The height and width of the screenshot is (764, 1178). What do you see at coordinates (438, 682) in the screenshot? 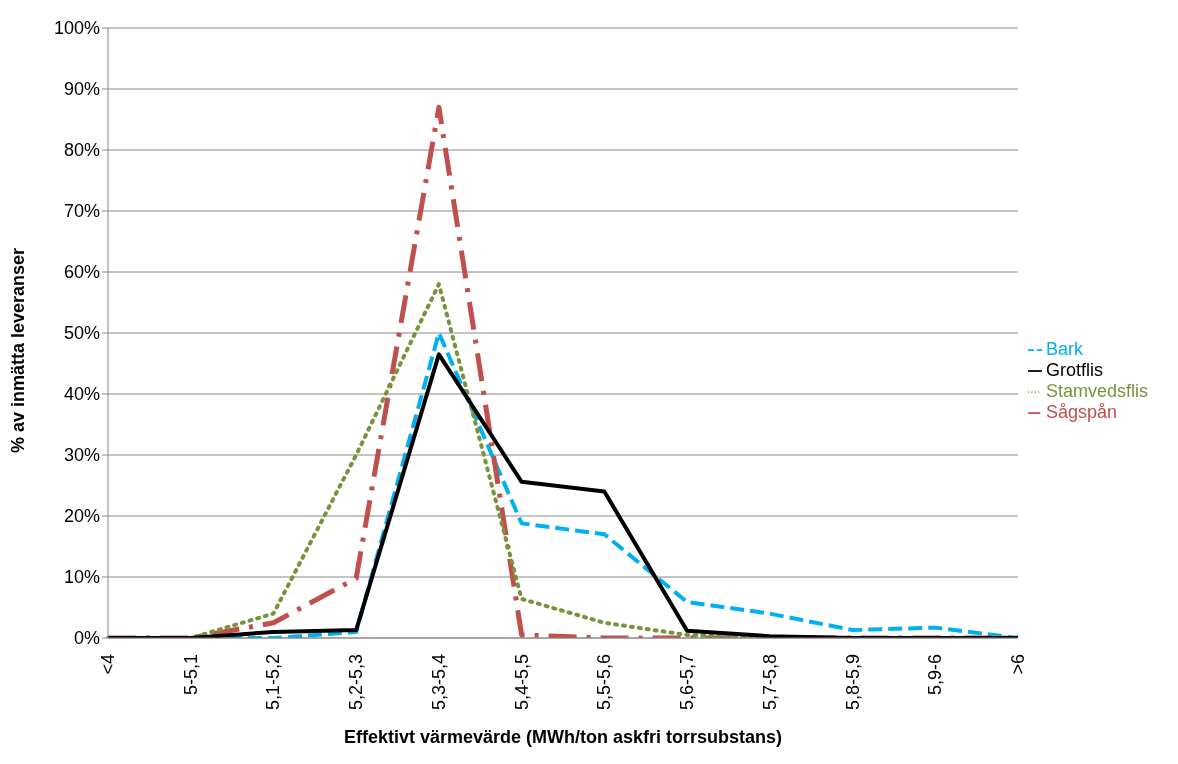
I see `x-tick-label: 5,3-5,4` at bounding box center [438, 682].